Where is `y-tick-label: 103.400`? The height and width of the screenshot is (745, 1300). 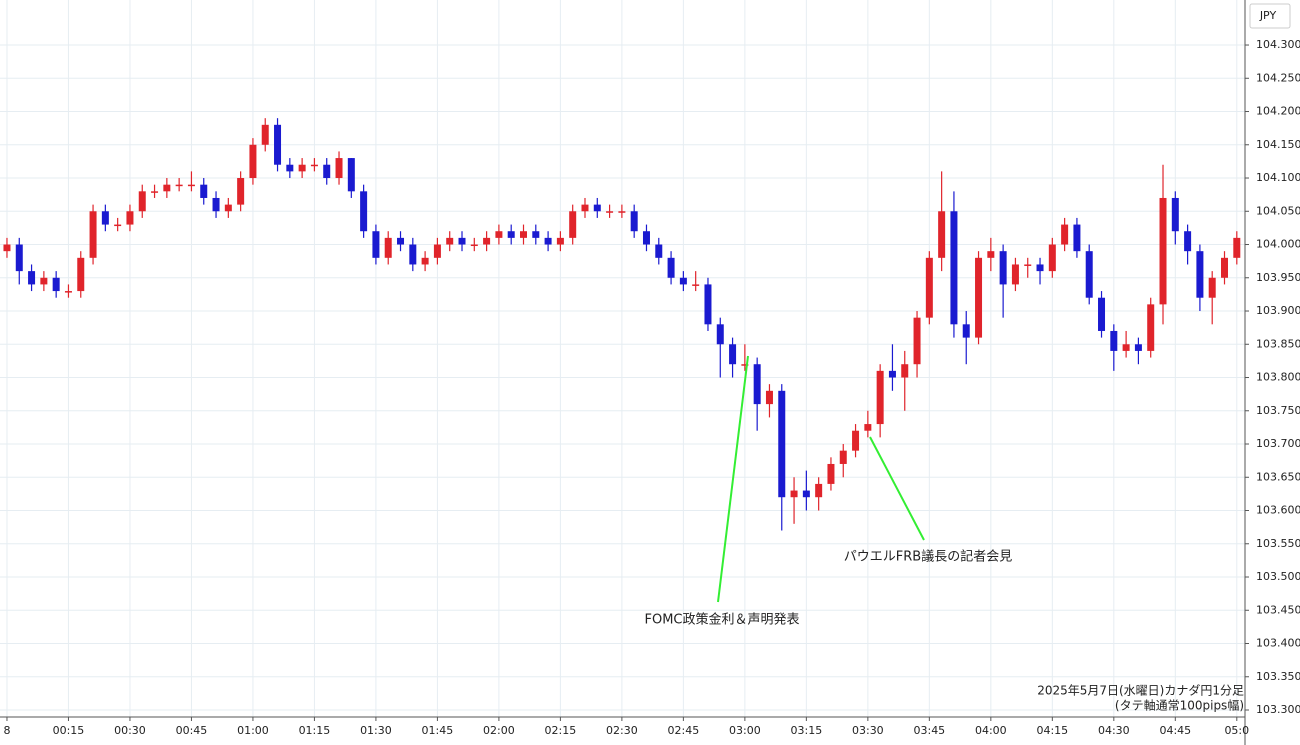 y-tick-label: 103.400 is located at coordinates (1278, 643).